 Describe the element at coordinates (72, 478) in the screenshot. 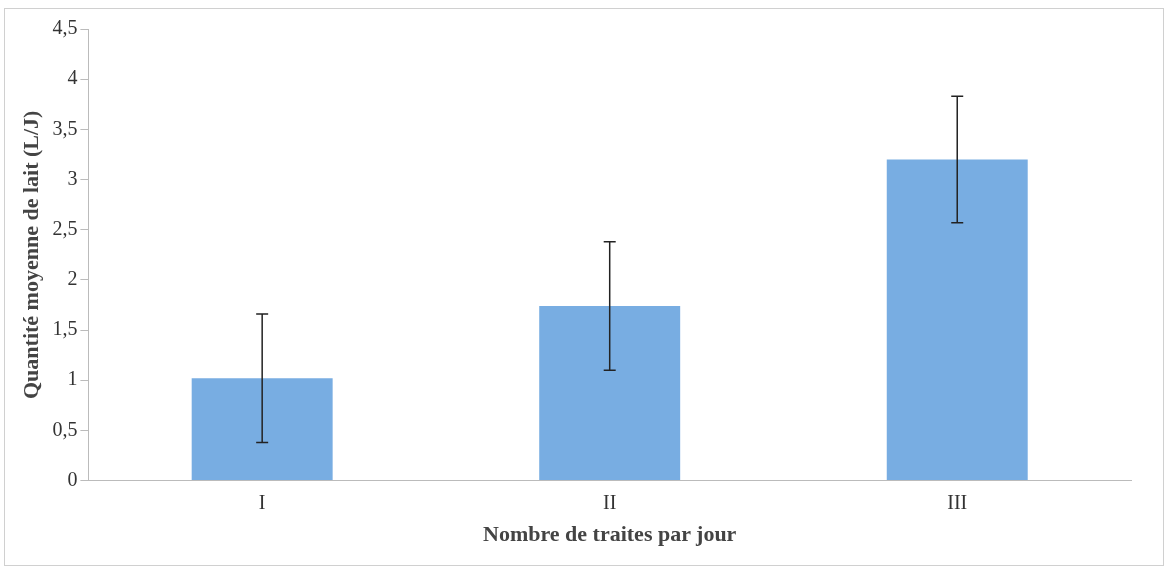

I see `y-tick-label: 0` at that location.